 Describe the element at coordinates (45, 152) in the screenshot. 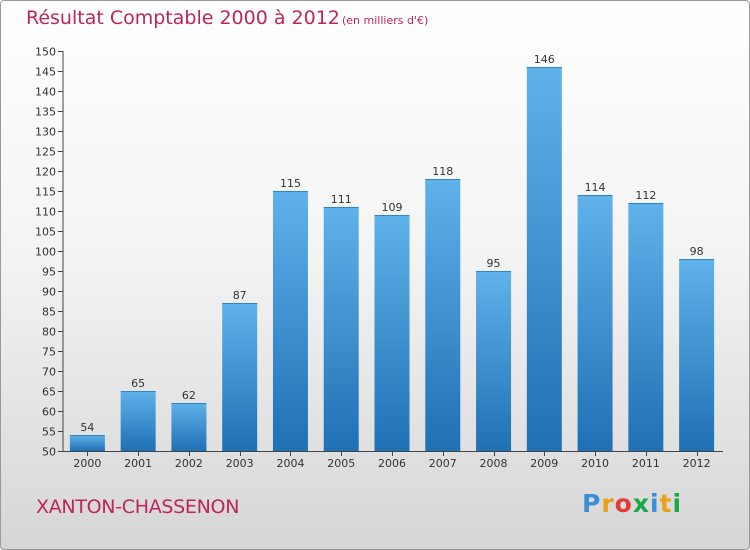

I see `y-tick-label: 125` at that location.